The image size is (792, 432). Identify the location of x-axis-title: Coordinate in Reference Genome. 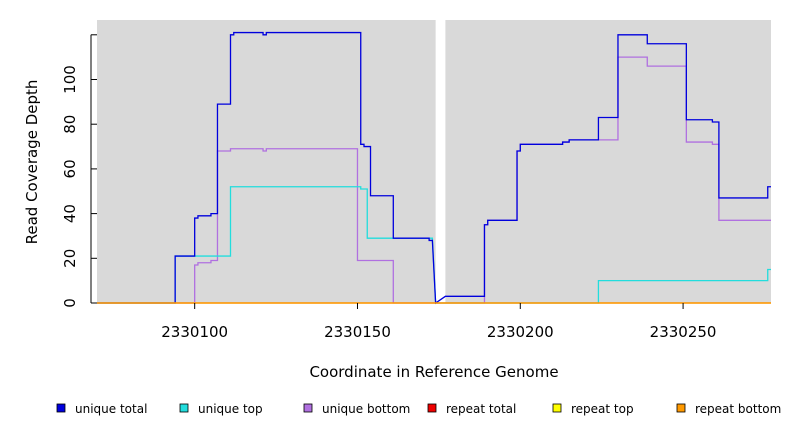
(433, 372).